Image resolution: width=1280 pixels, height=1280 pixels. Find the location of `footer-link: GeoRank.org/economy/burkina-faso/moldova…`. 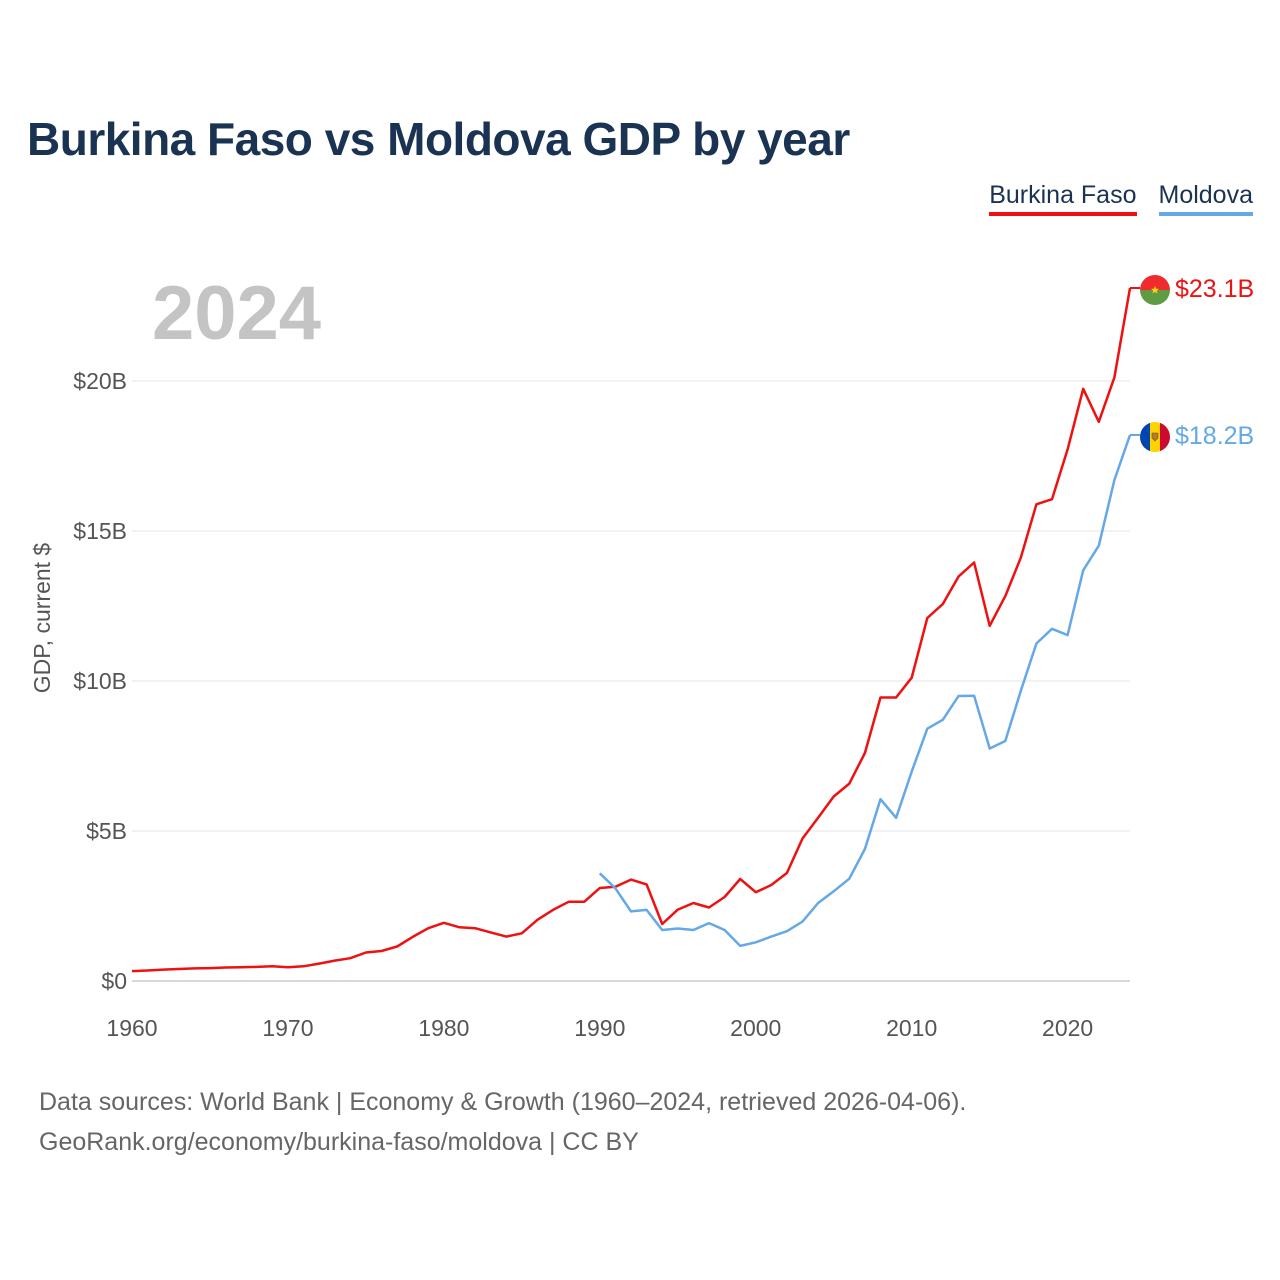

footer-link: GeoRank.org/economy/burkina-faso/moldova… is located at coordinates (339, 1142).